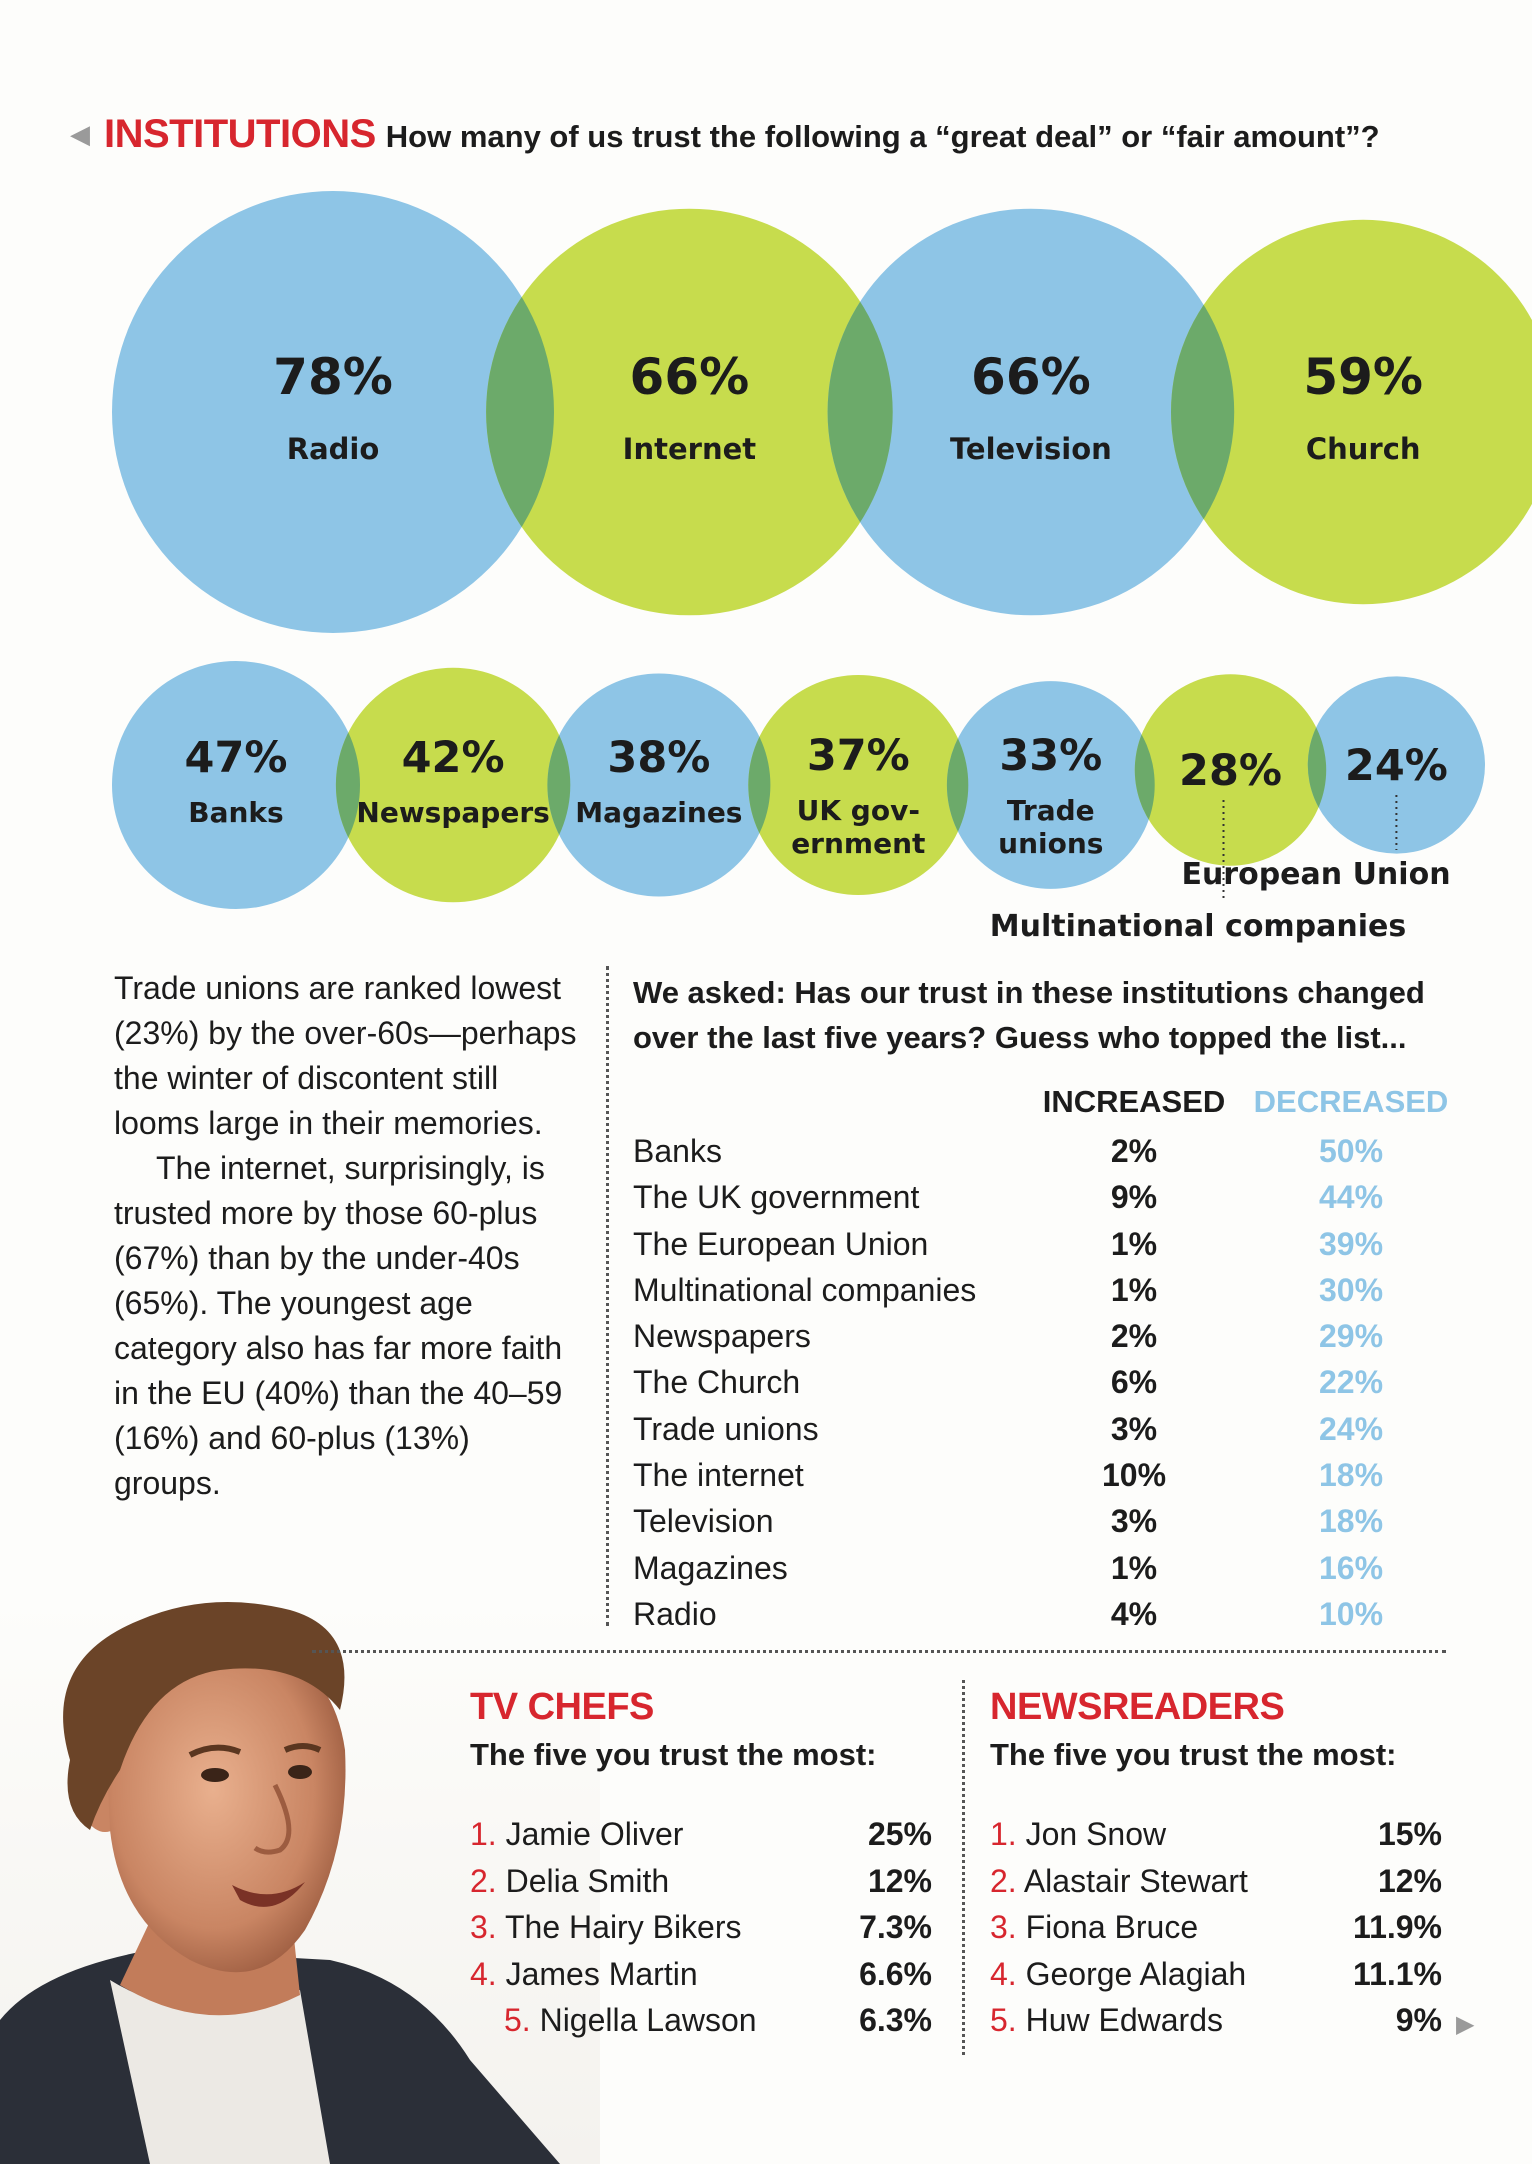 This screenshot has height=2164, width=1532. I want to click on row-increased: 2%, so click(1134, 1151).